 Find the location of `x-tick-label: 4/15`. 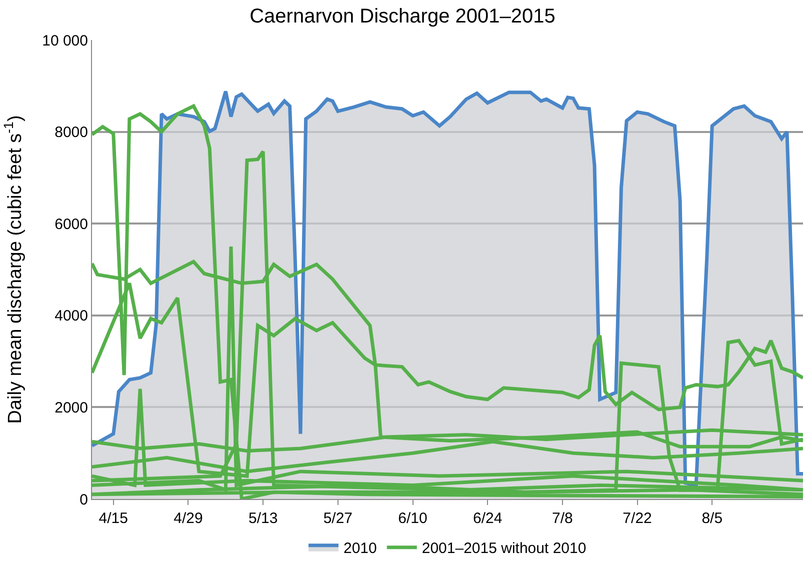

x-tick-label: 4/15 is located at coordinates (113, 518).